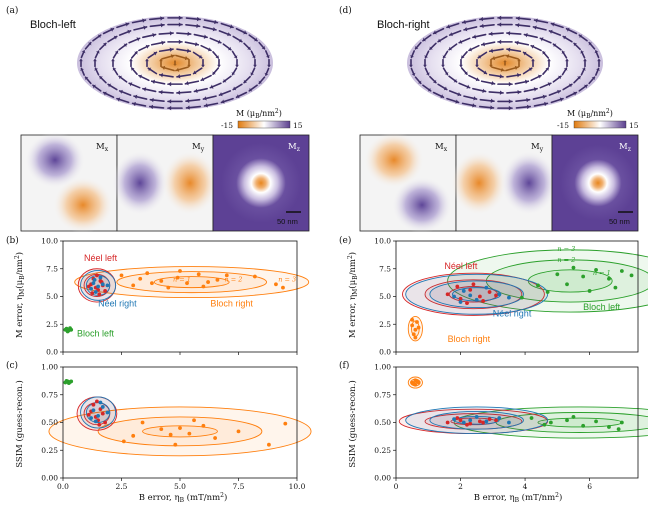 Image resolution: width=648 pixels, height=508 pixels. I want to click on y-tick-label: 1.00, so click(382, 367).